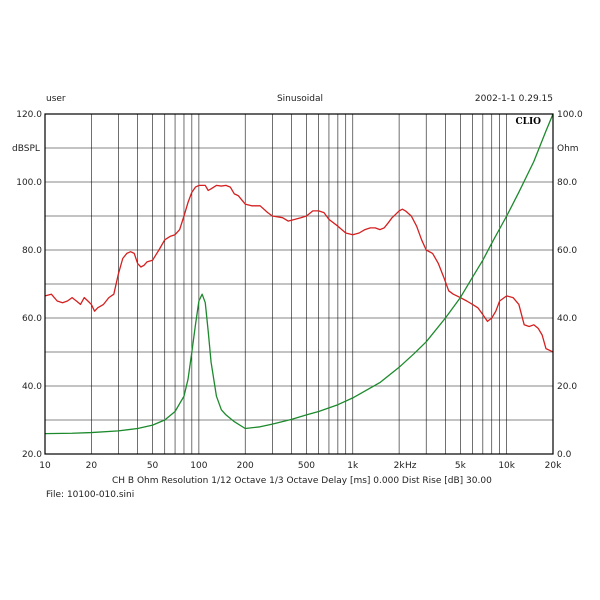  I want to click on x-tick-label: 200, so click(245, 466).